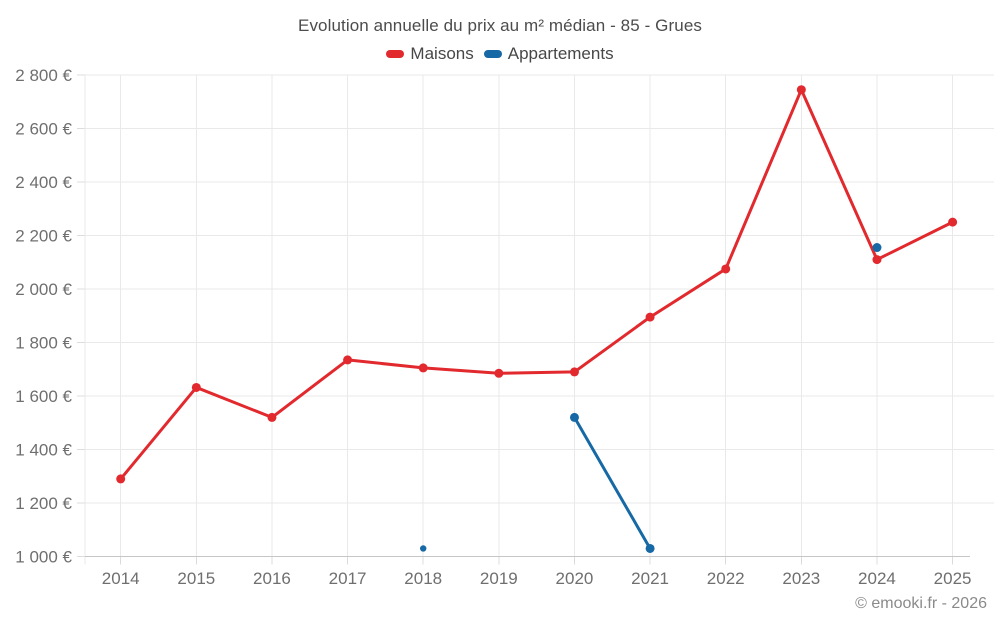 This screenshot has width=1000, height=625. I want to click on x-axis-label: 2016, so click(272, 578).